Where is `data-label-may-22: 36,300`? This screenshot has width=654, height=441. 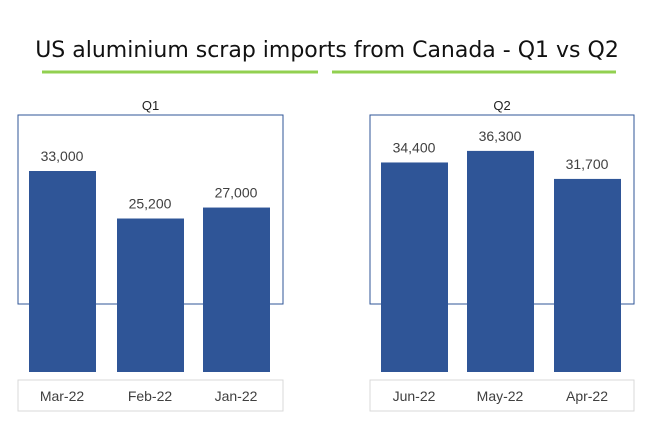
data-label-may-22: 36,300 is located at coordinates (500, 136).